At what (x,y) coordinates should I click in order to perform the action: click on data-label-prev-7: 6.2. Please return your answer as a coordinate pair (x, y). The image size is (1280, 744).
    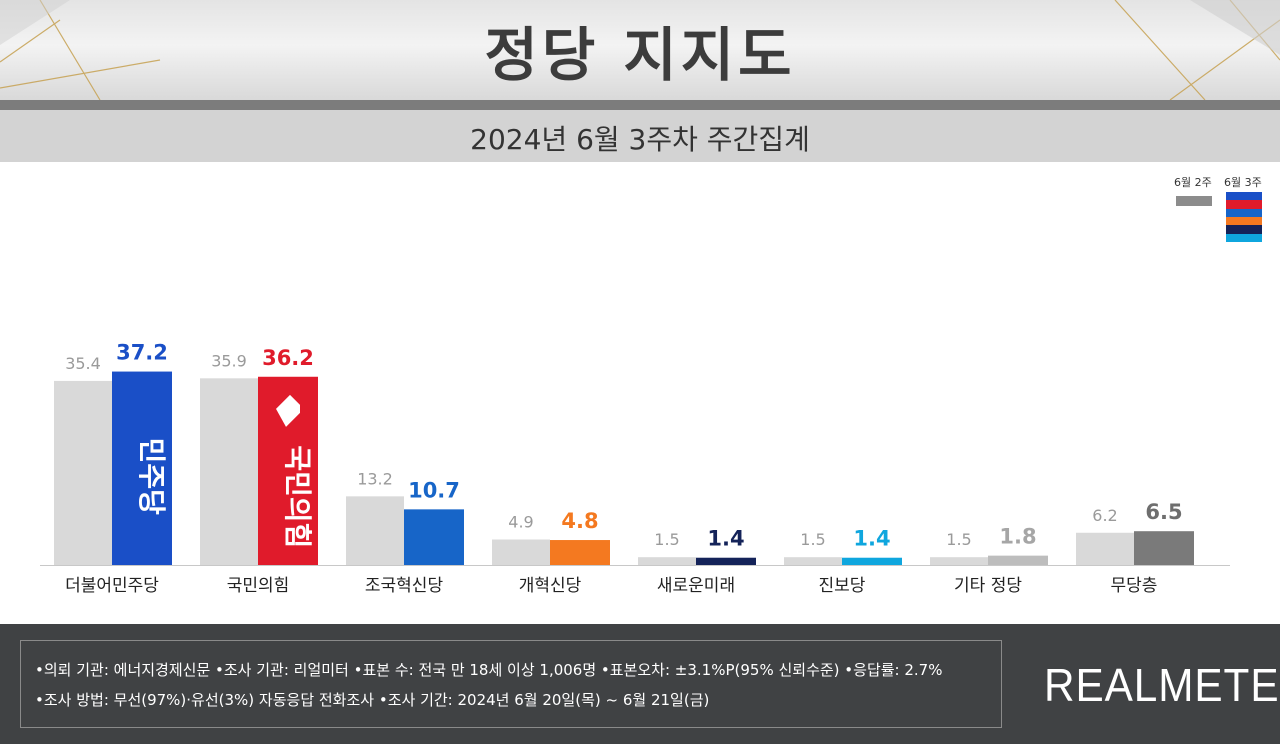
    Looking at the image, I should click on (1104, 515).